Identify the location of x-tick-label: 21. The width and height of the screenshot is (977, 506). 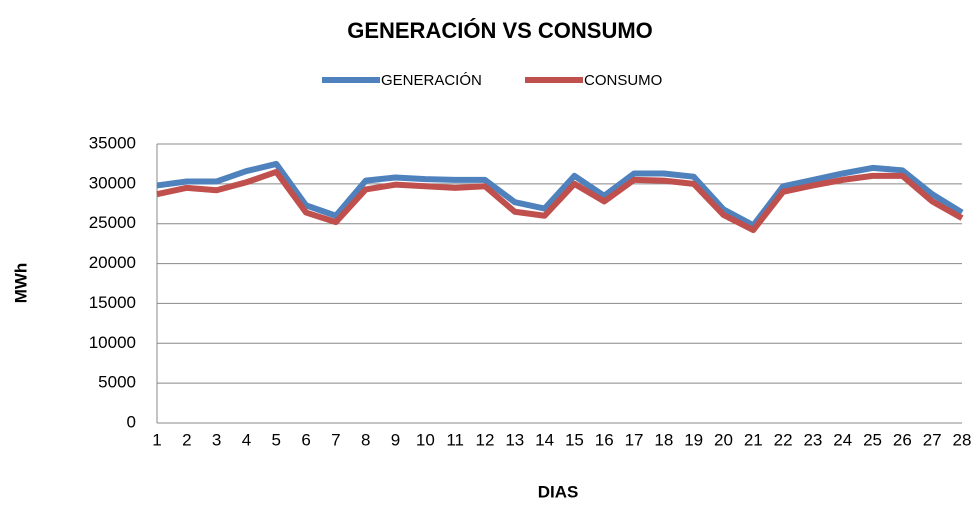
(753, 439).